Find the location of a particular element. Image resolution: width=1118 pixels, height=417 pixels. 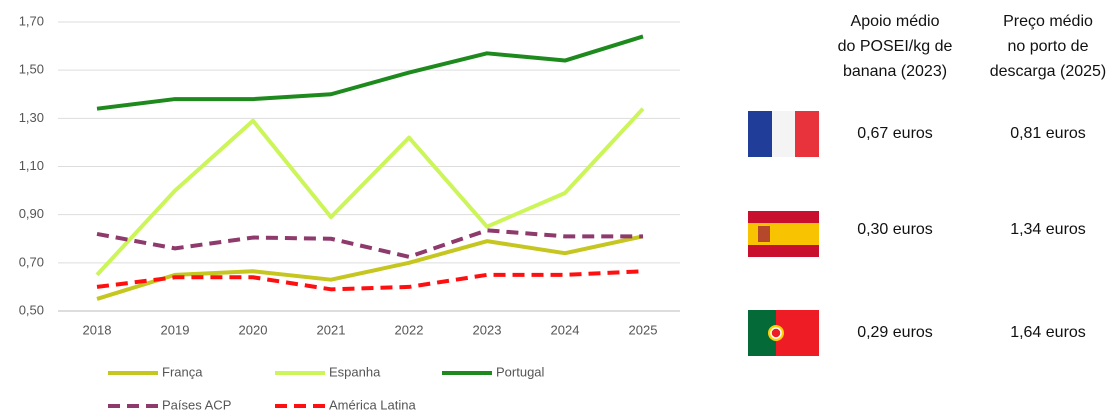

x-tick-label: 2020 is located at coordinates (253, 329).